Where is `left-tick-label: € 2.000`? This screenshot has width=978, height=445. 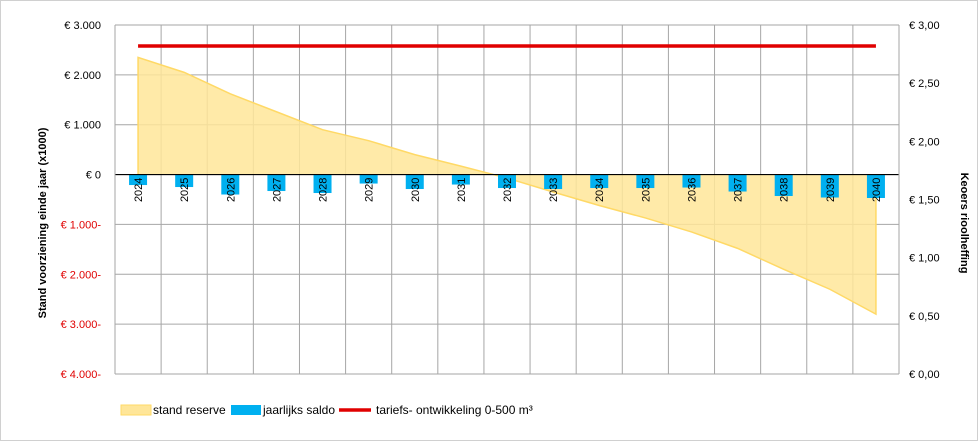 left-tick-label: € 2.000 is located at coordinates (82, 76).